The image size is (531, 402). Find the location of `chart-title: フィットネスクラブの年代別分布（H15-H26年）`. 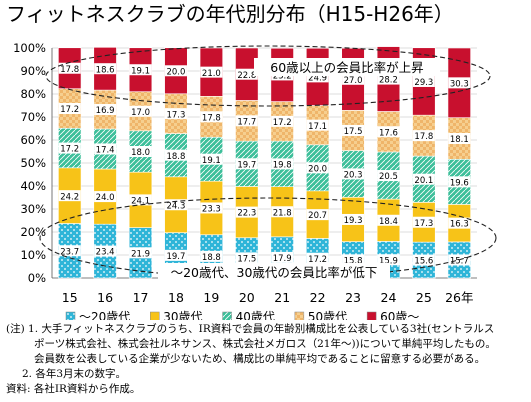

chart-title: フィットネスクラブの年代別分布（H15-H26年） is located at coordinates (230, 14).